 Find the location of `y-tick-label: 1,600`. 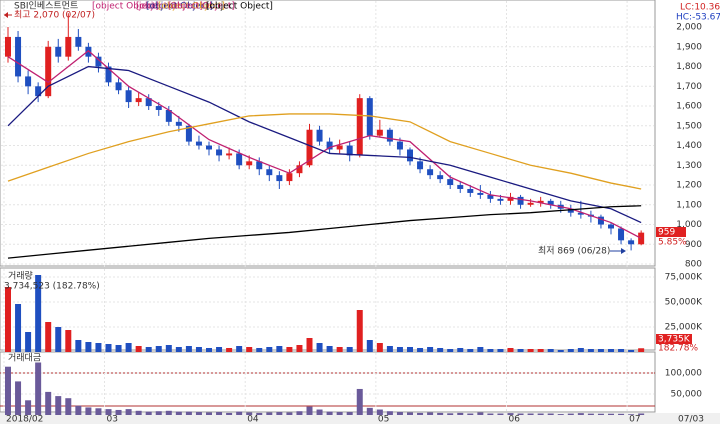

y-tick-label: 1,600 is located at coordinates (689, 107).